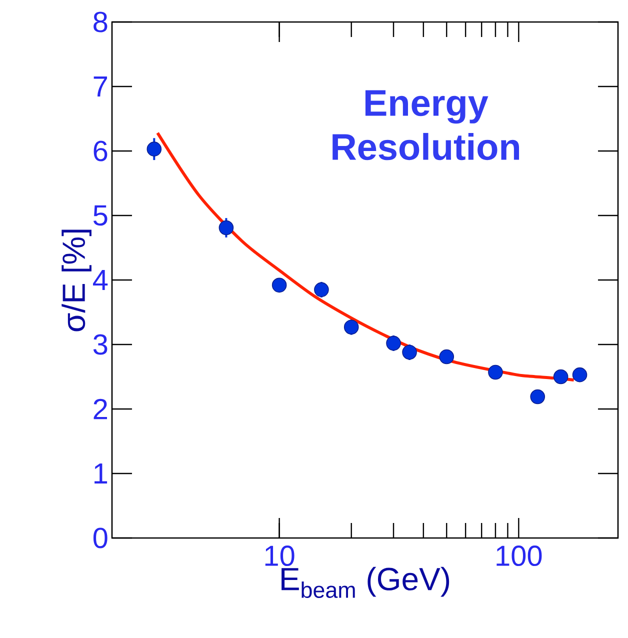 The width and height of the screenshot is (628, 638). What do you see at coordinates (100, 280) in the screenshot?
I see `y-tick-label: 4` at bounding box center [100, 280].